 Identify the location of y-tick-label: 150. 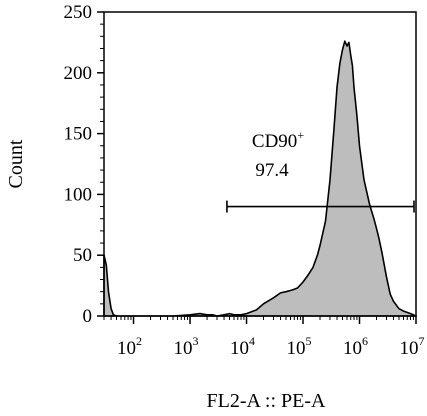
(78, 134).